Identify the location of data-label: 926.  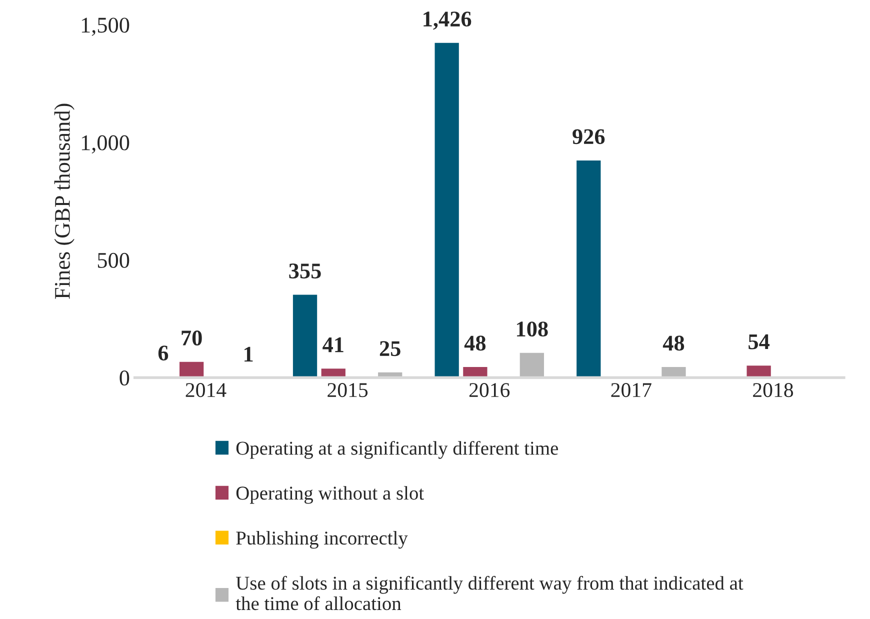
(588, 136).